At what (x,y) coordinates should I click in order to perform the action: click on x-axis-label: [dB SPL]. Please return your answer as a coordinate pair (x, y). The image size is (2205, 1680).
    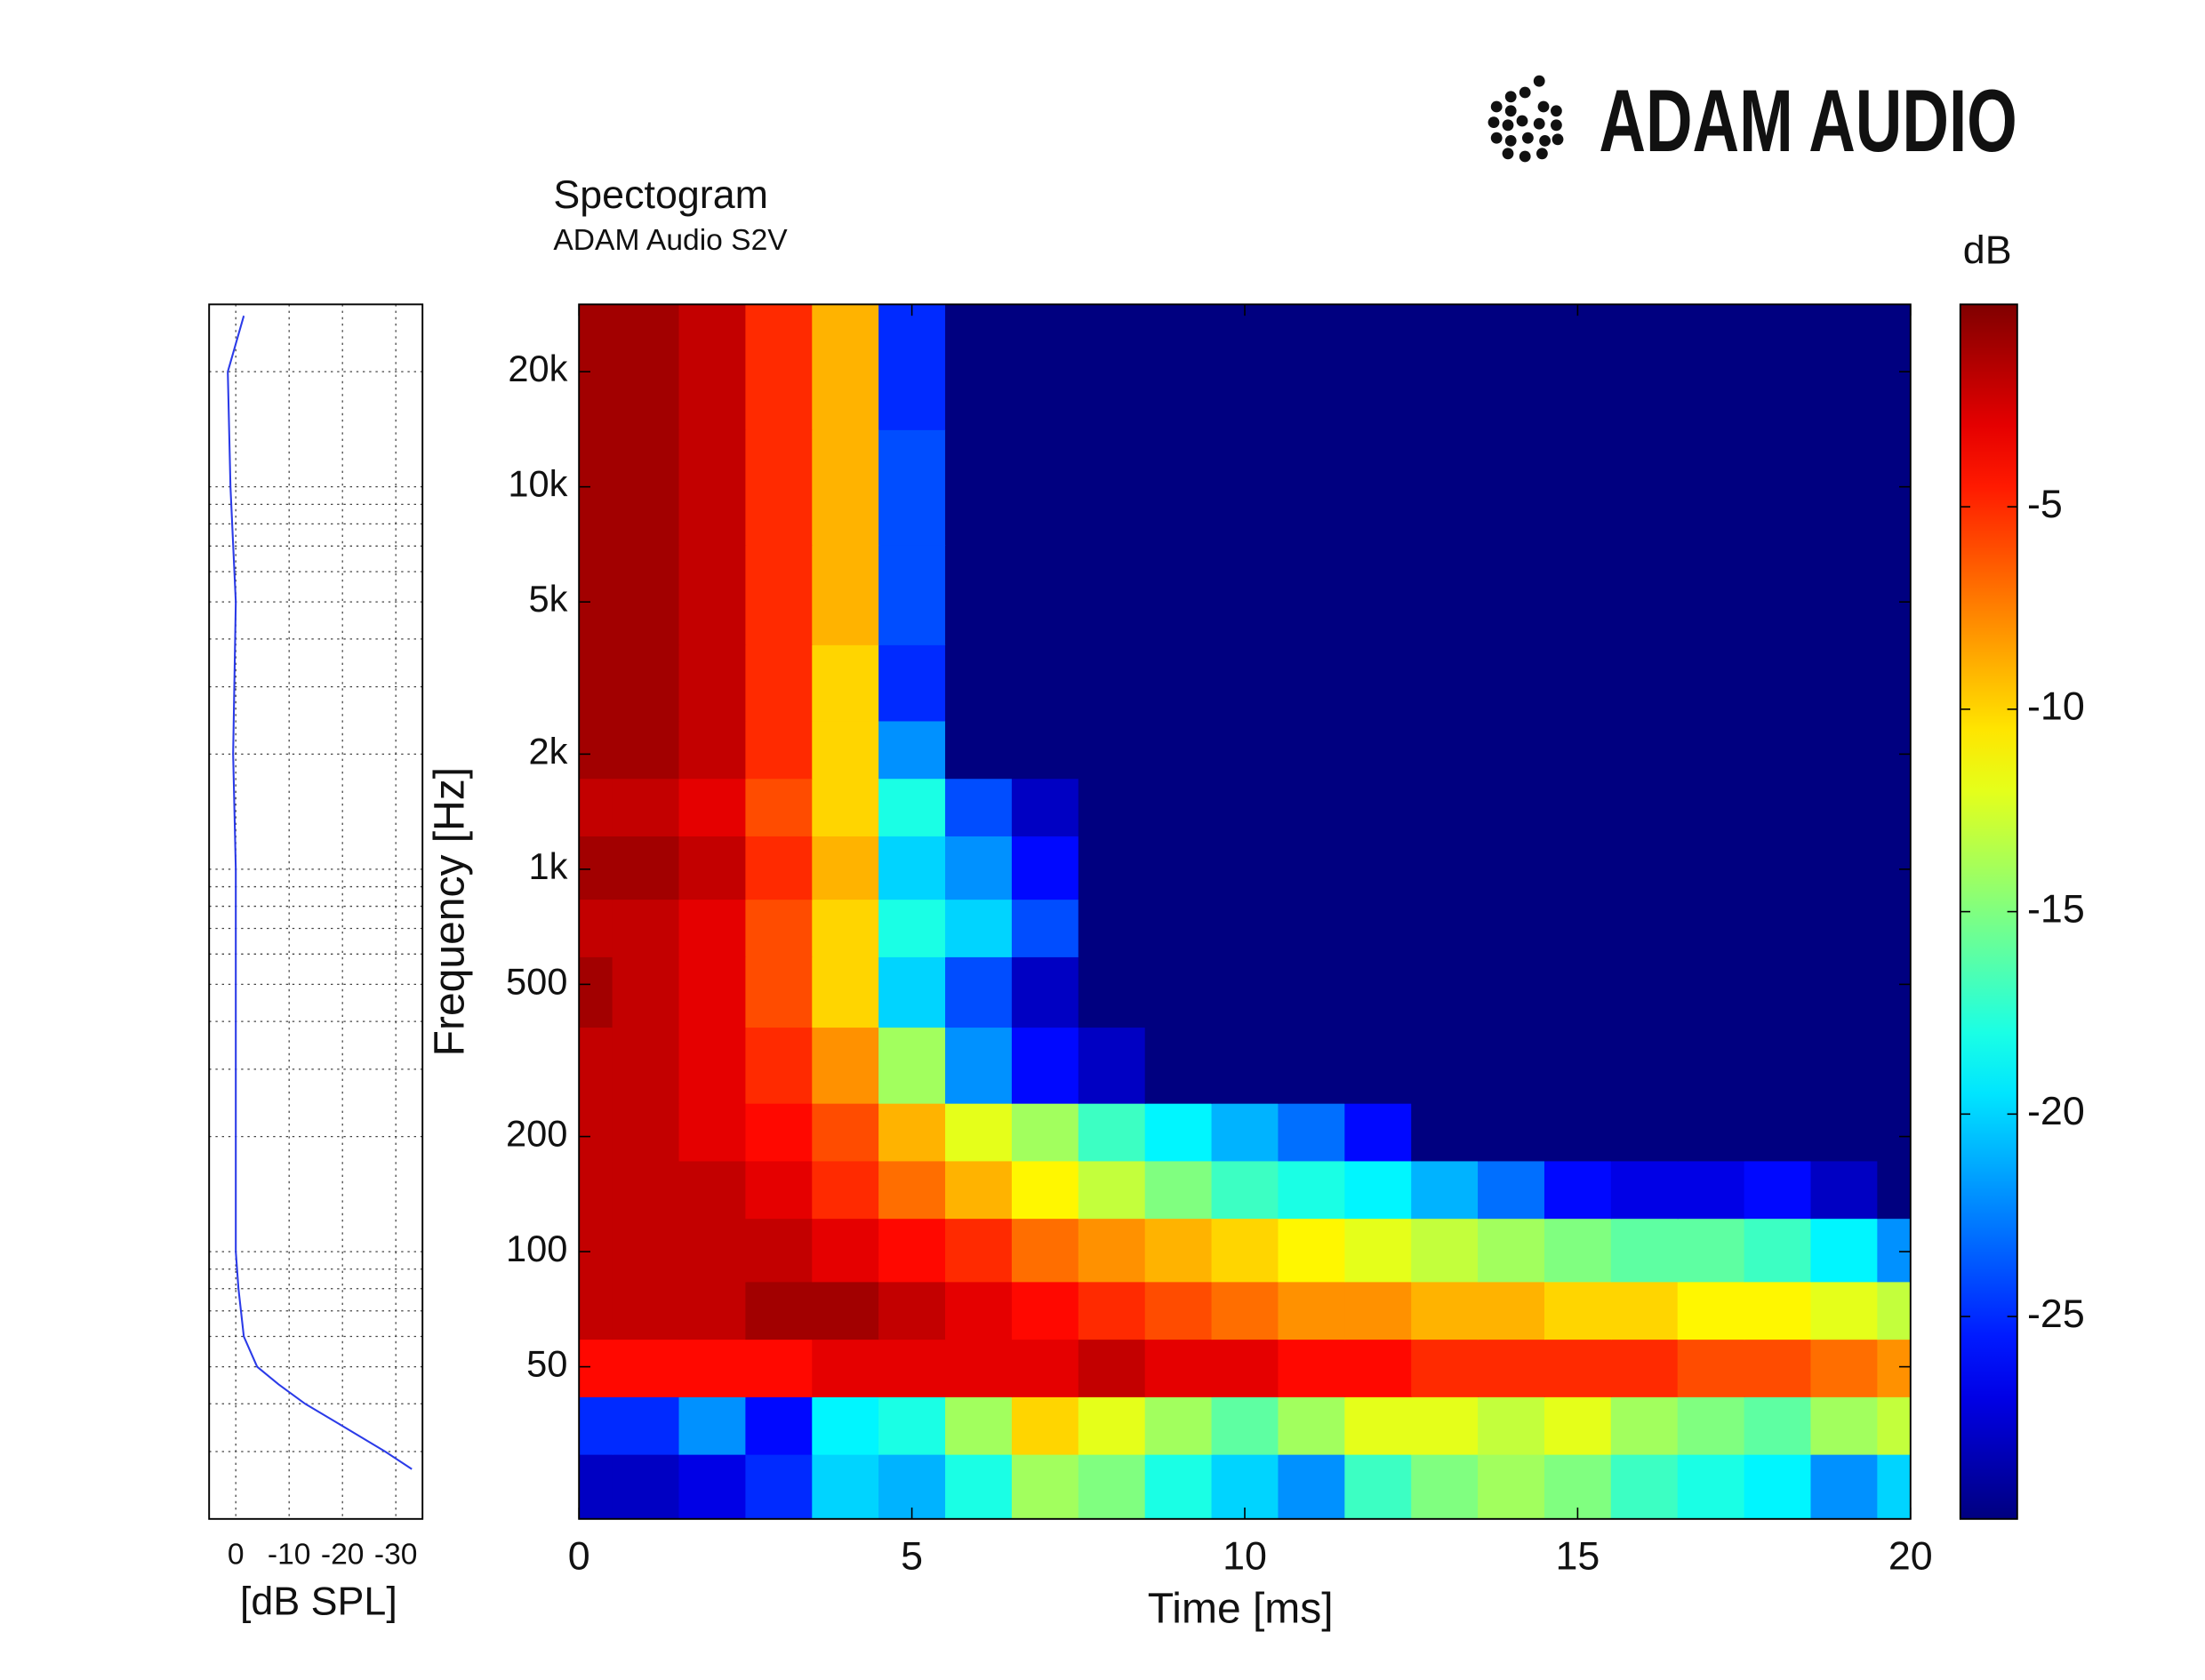
    Looking at the image, I should click on (318, 1602).